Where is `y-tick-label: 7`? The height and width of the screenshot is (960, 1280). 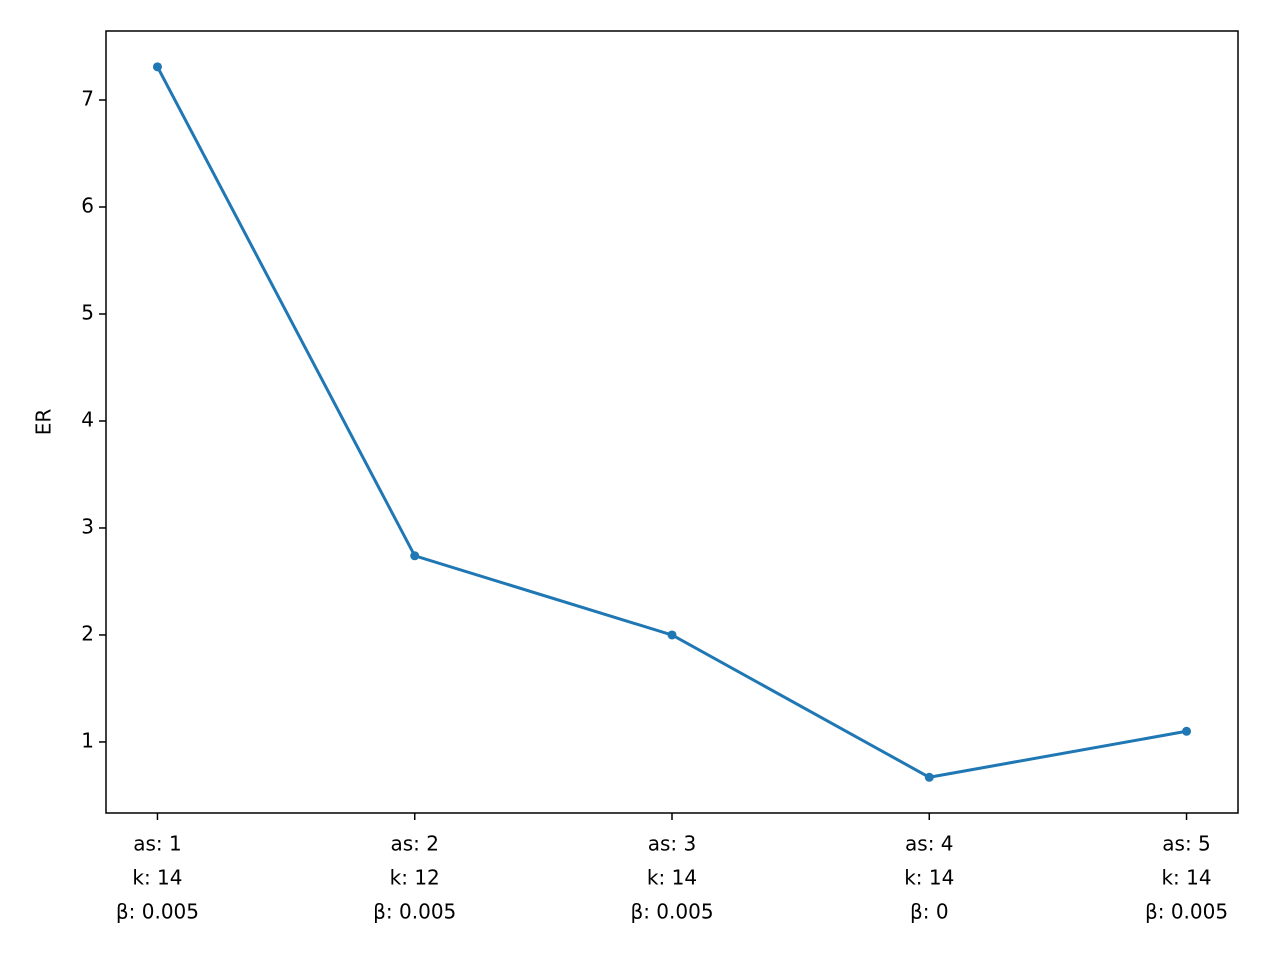 y-tick-label: 7 is located at coordinates (87, 99).